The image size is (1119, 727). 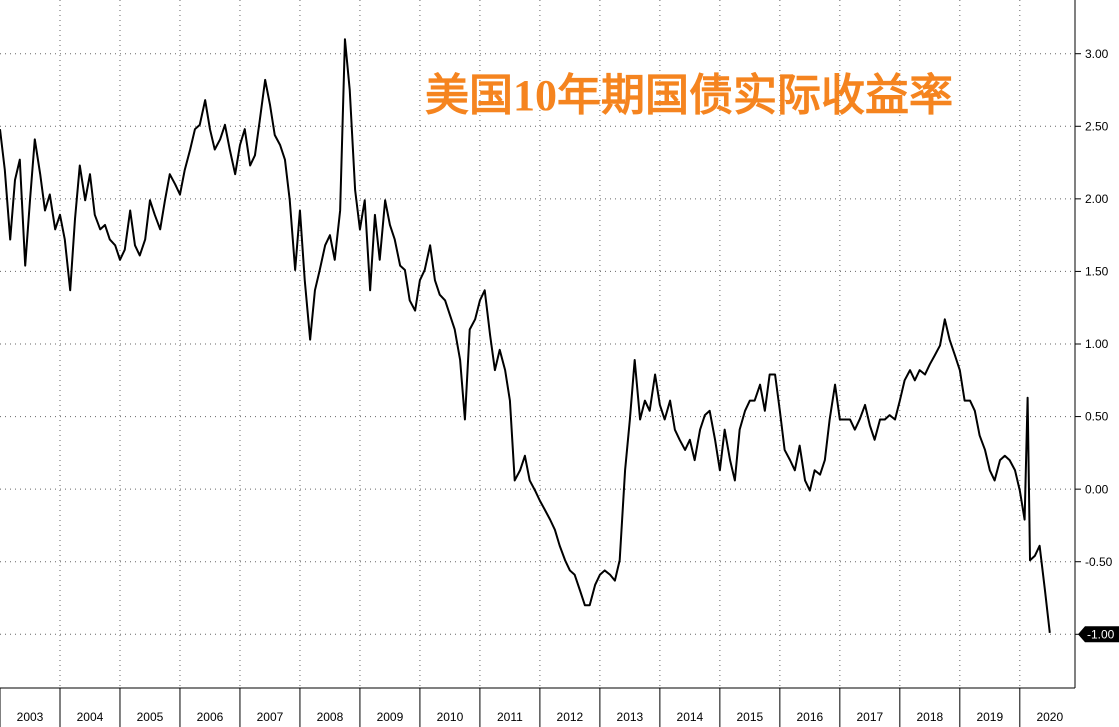 I want to click on x-tick-label: 2020, so click(x=1049, y=717).